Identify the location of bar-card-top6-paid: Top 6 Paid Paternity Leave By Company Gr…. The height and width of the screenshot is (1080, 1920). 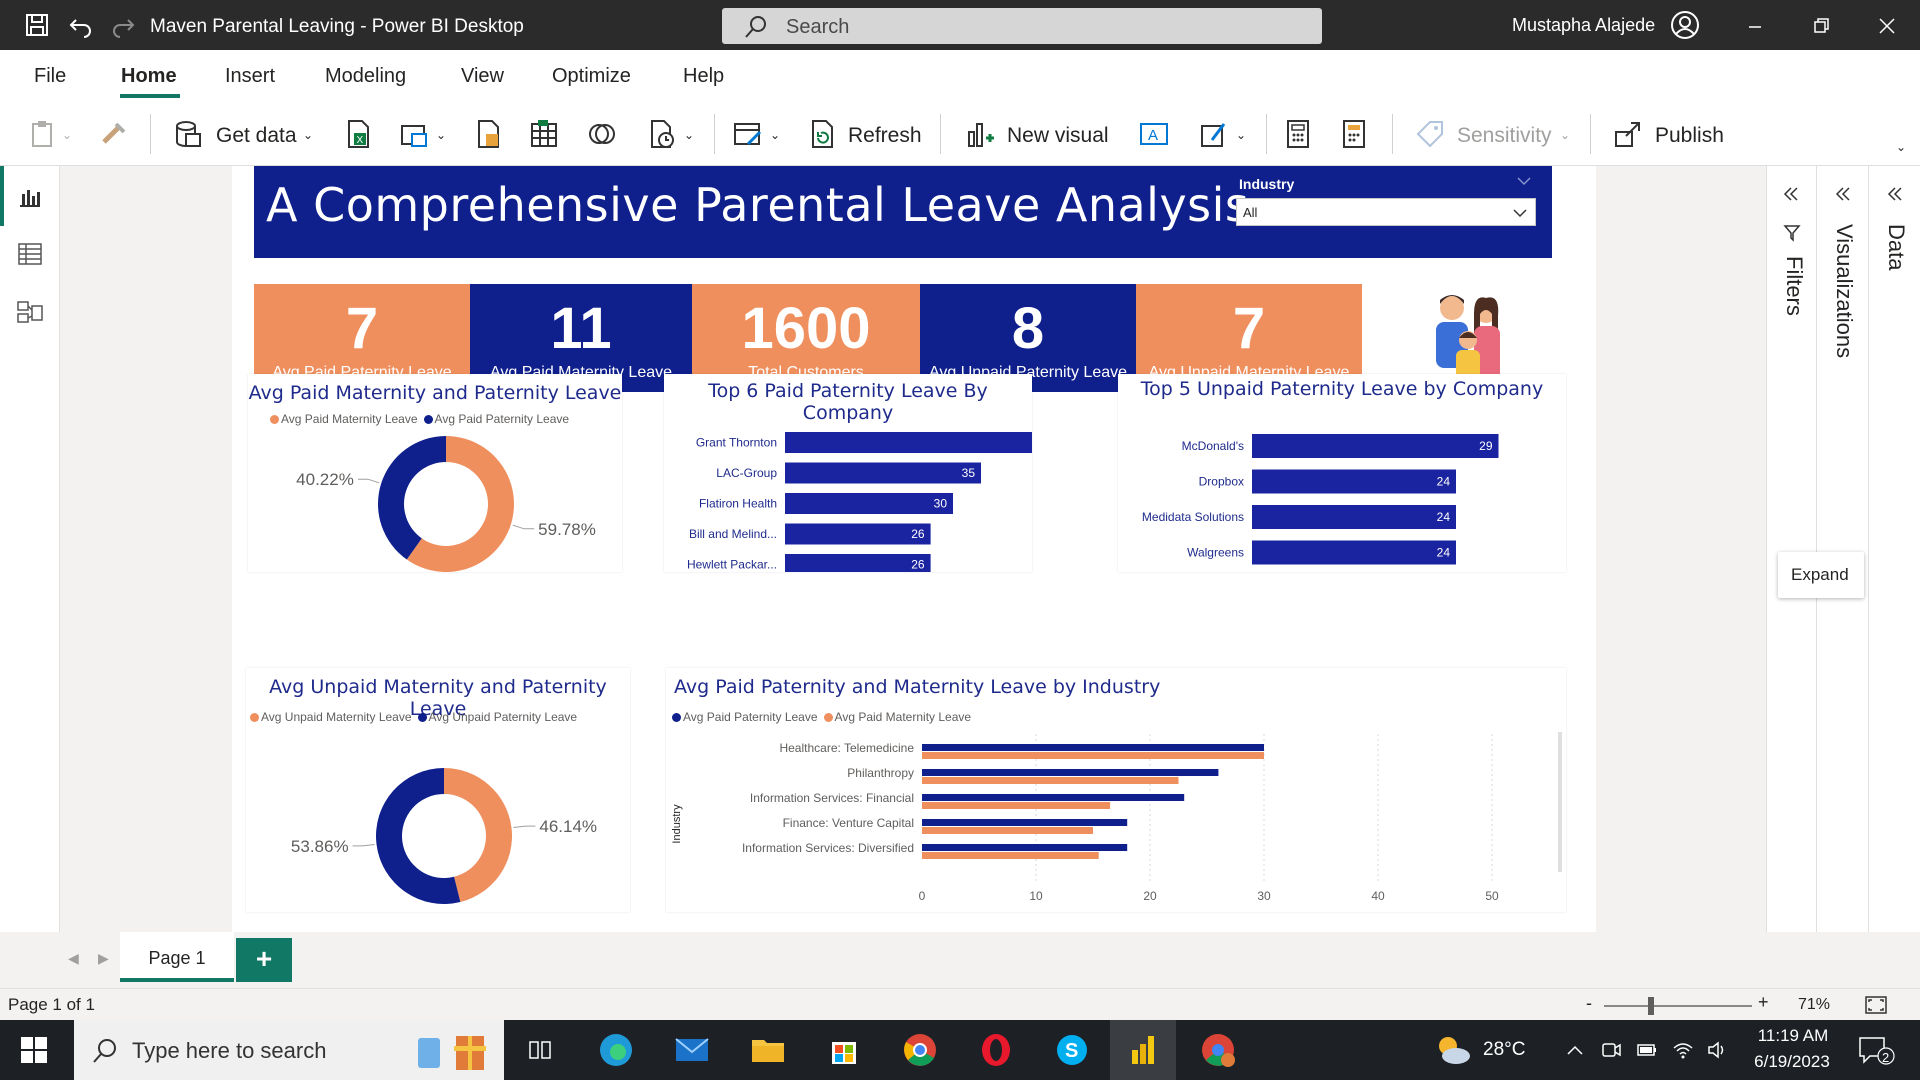
(848, 473).